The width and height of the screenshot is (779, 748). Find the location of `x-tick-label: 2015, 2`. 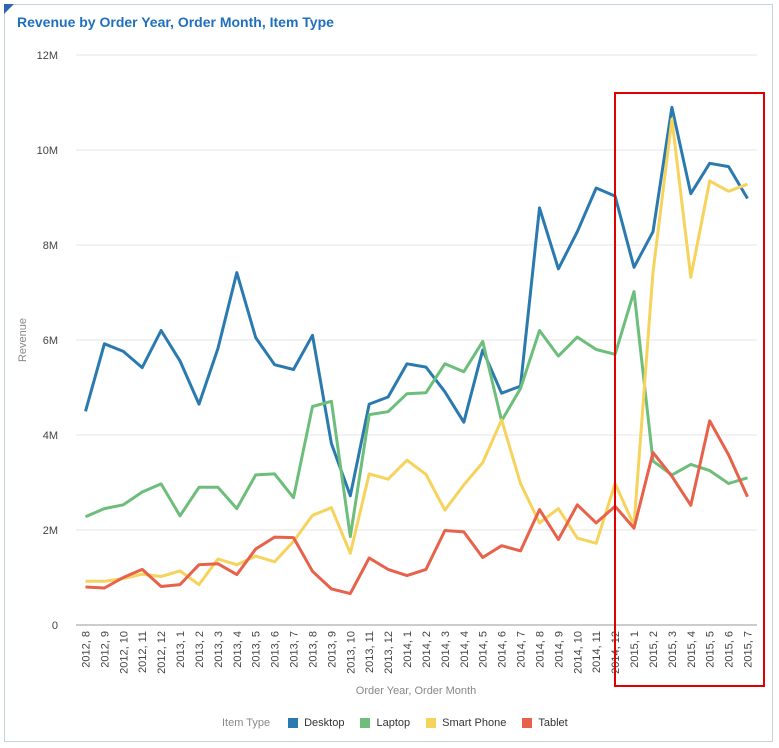

x-tick-label: 2015, 2 is located at coordinates (654, 649).